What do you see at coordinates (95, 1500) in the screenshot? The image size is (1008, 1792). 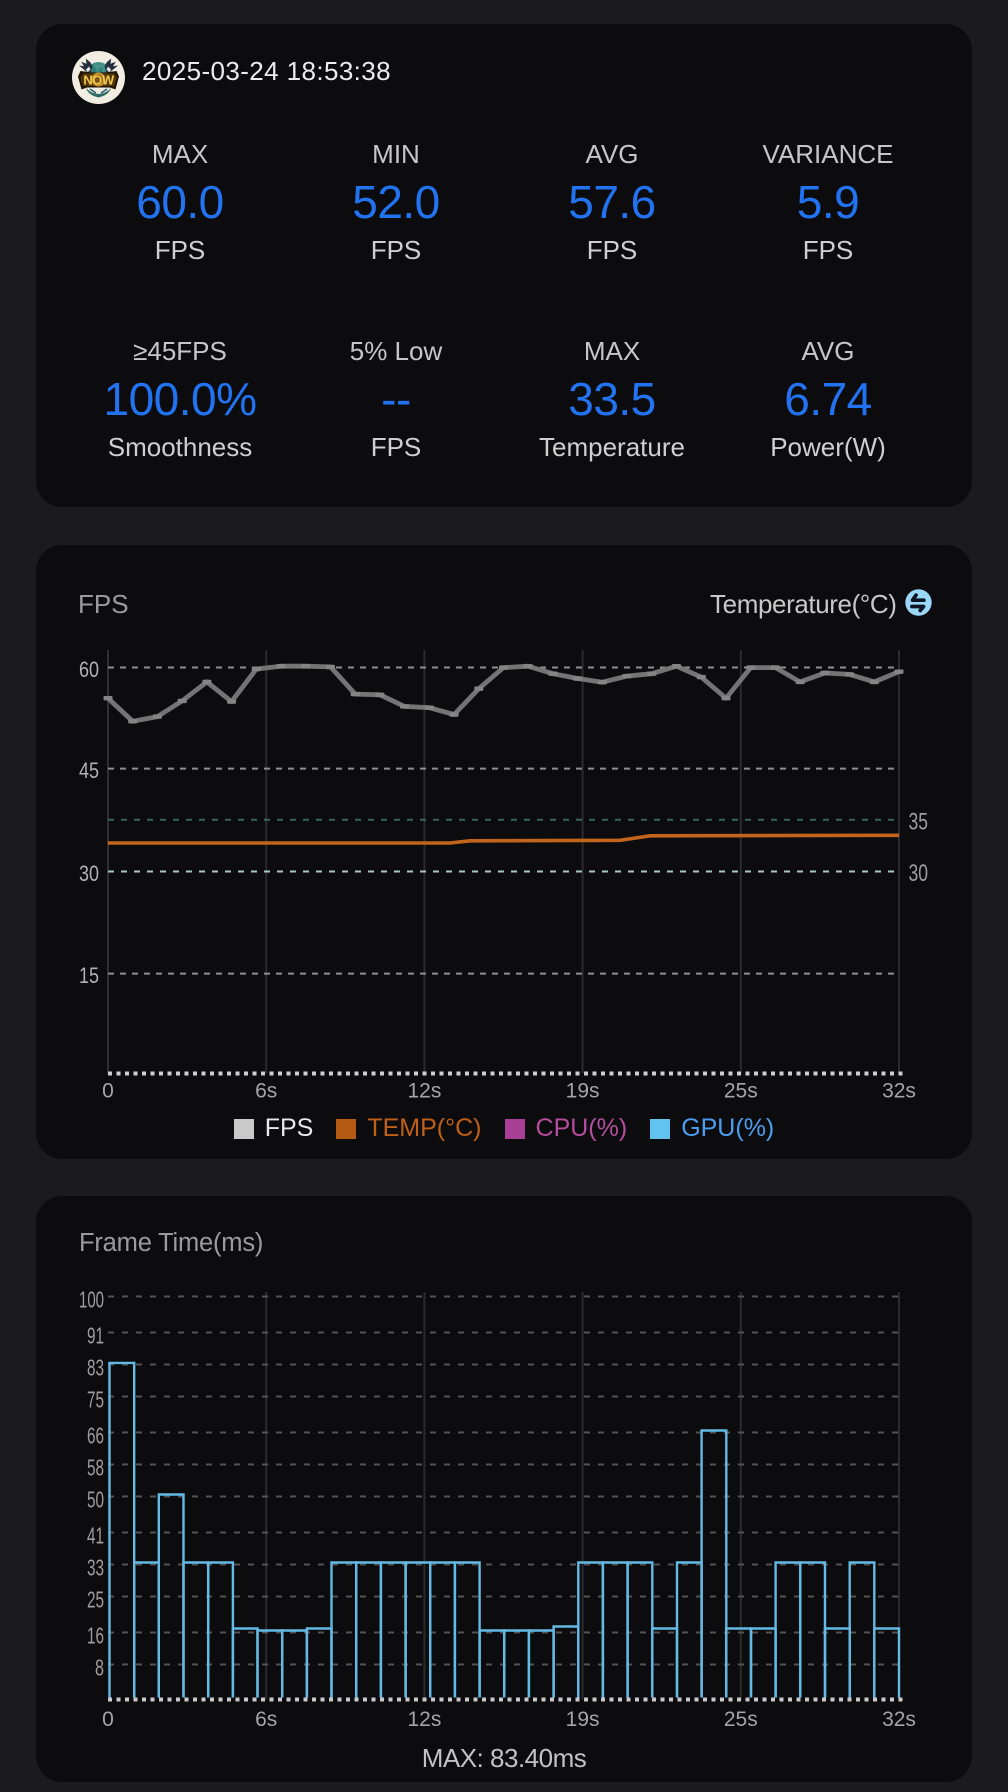 I see `svg-text: 50` at bounding box center [95, 1500].